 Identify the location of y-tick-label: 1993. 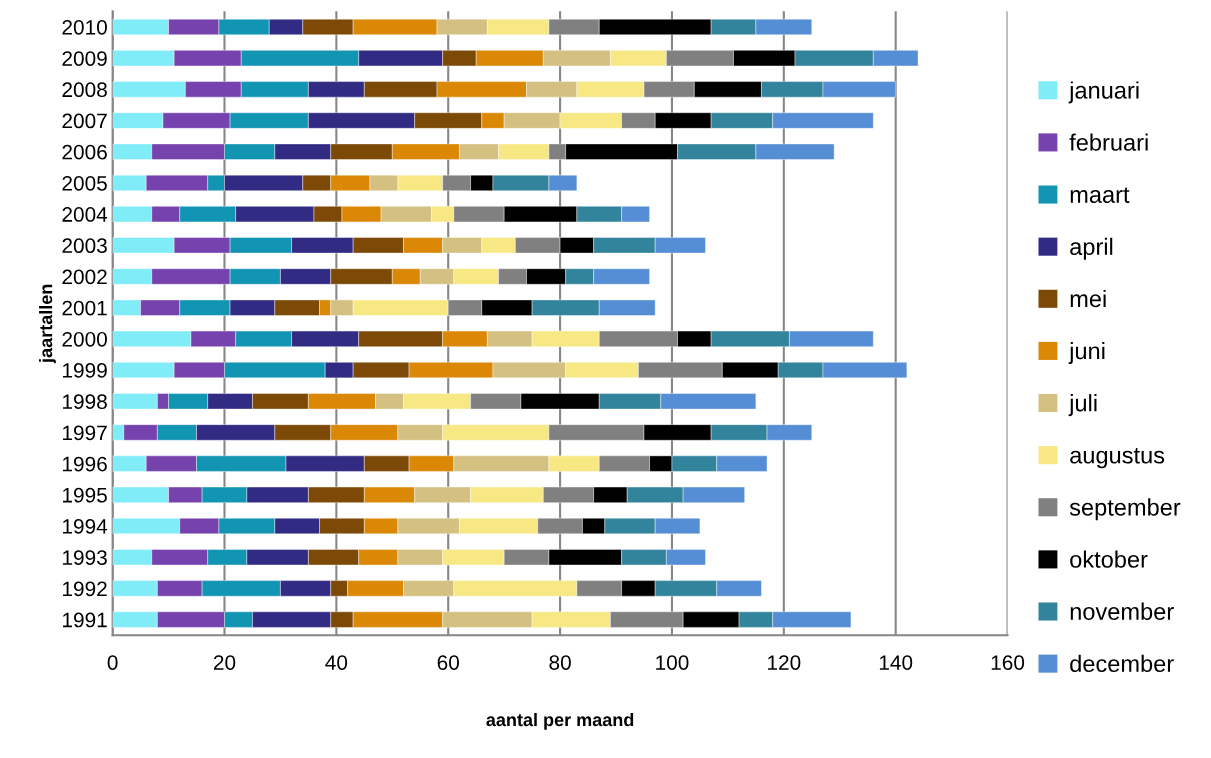
(85, 557).